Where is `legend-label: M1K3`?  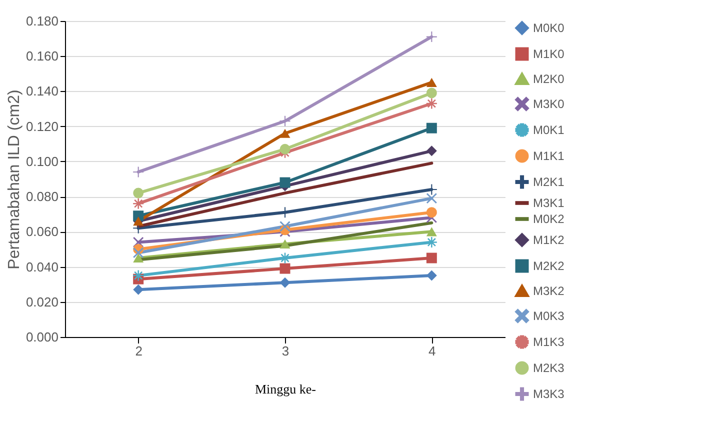
legend-label: M1K3 is located at coordinates (549, 342).